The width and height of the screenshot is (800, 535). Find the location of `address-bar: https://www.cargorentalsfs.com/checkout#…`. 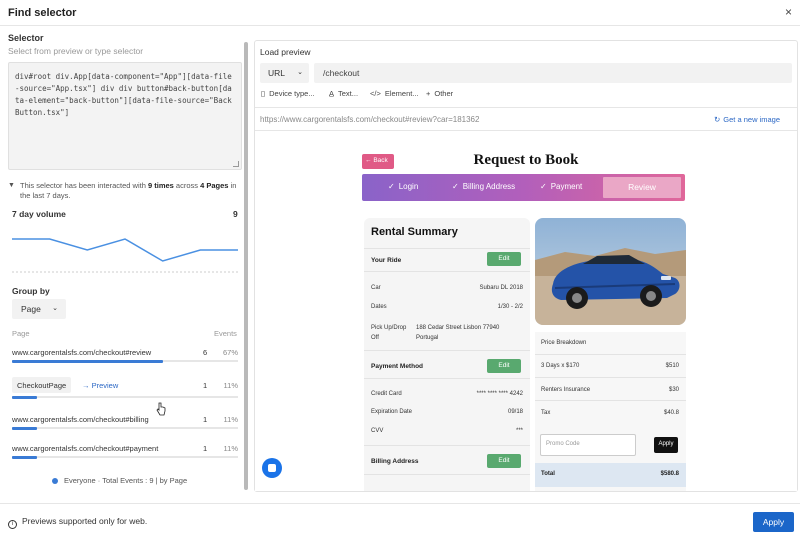

address-bar: https://www.cargorentalsfs.com/checkout#… is located at coordinates (526, 119).